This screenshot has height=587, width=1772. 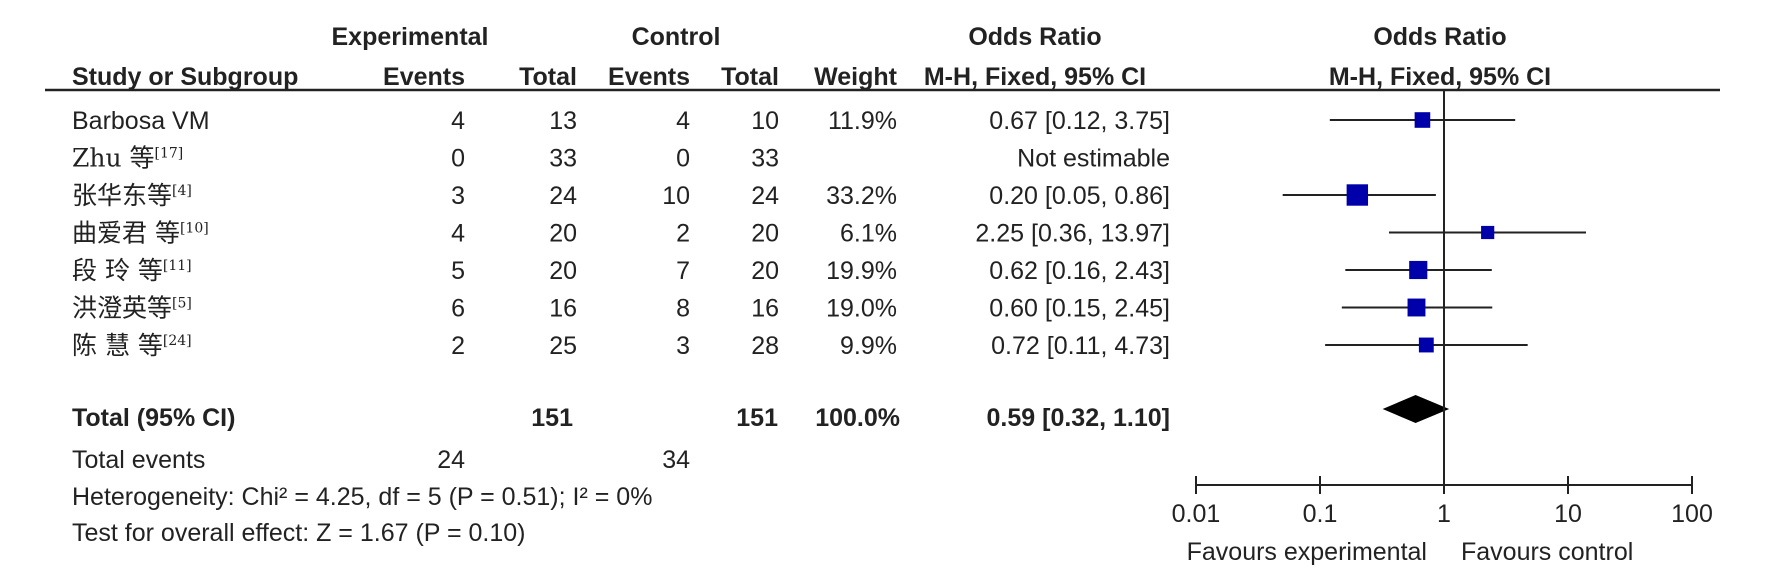 I want to click on events-exp: 3, so click(x=458, y=196).